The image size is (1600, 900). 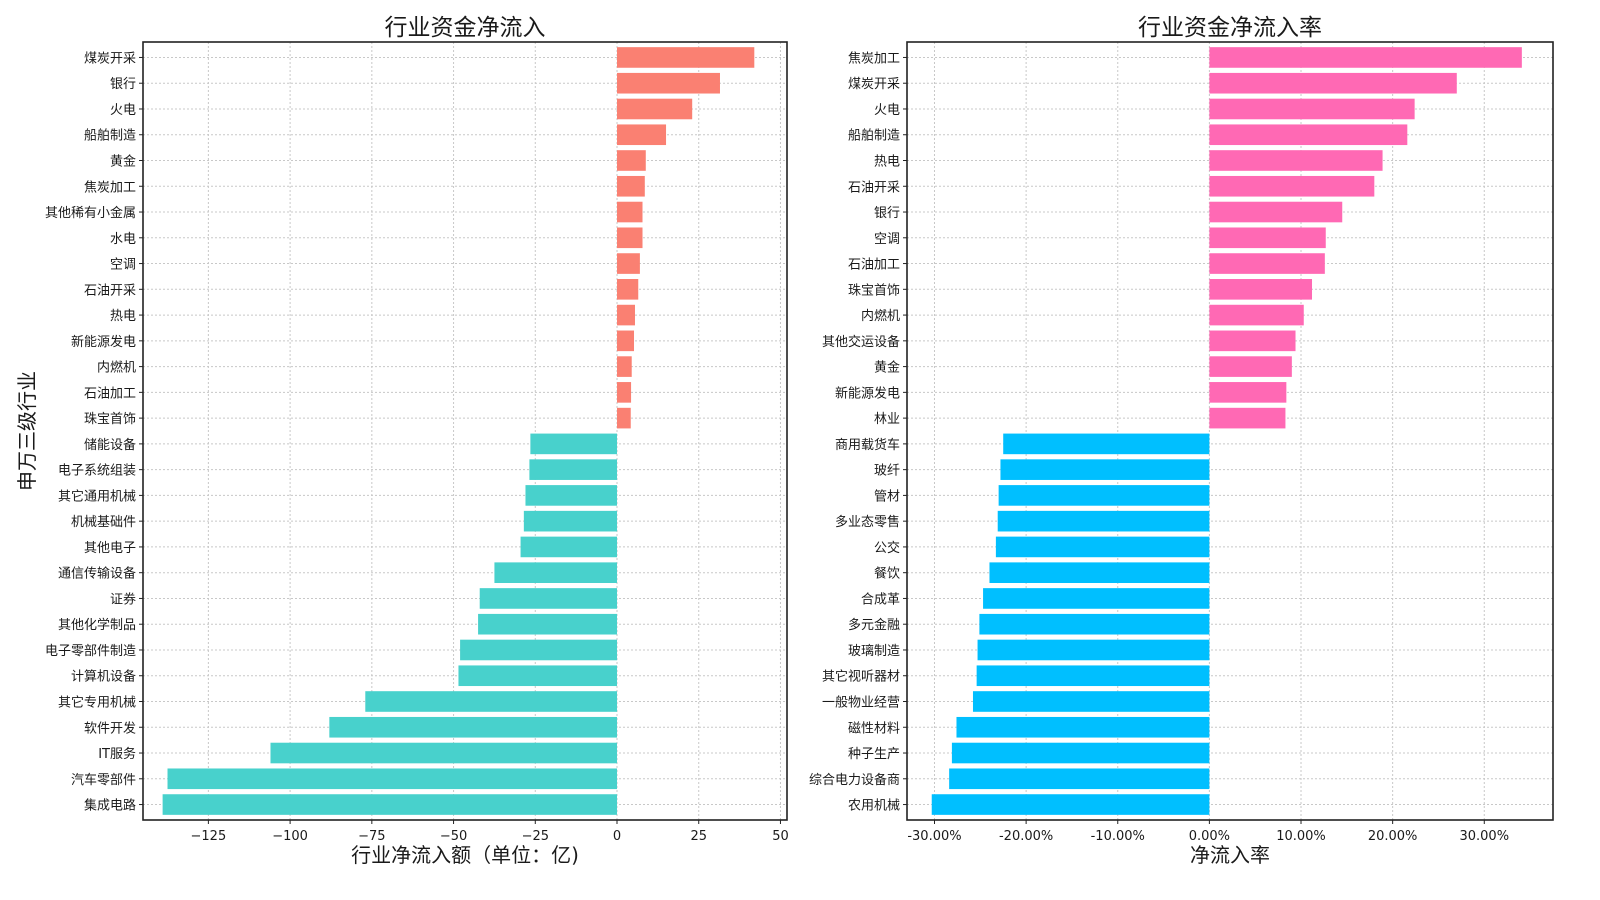 What do you see at coordinates (371, 836) in the screenshot?
I see `net-inflow-x-tick-label: −75` at bounding box center [371, 836].